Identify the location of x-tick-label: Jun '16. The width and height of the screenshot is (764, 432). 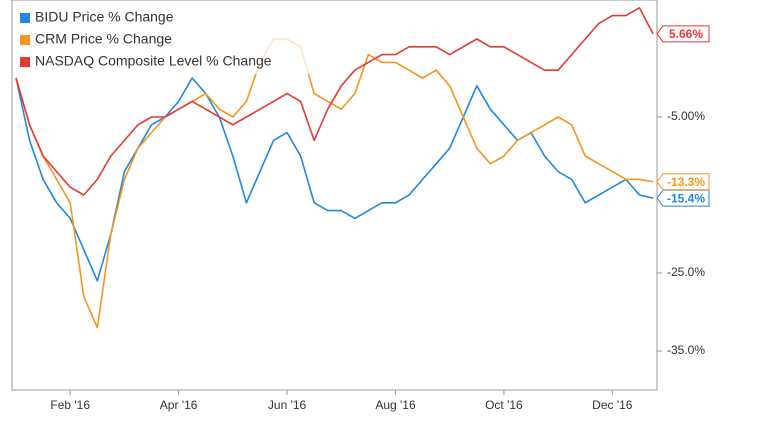
(287, 405).